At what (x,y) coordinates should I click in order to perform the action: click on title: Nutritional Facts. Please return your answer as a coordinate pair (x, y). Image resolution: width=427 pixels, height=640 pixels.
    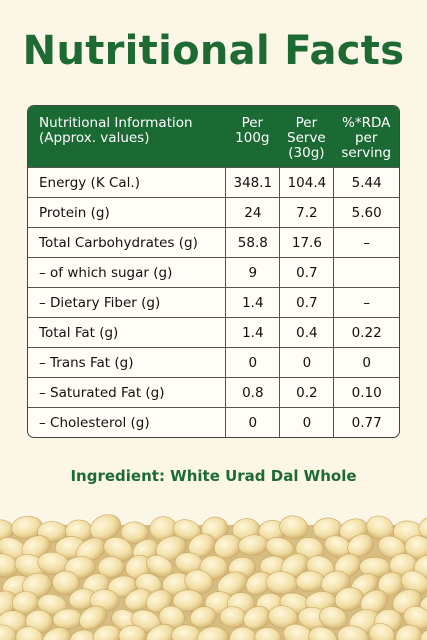
    Looking at the image, I should click on (213, 51).